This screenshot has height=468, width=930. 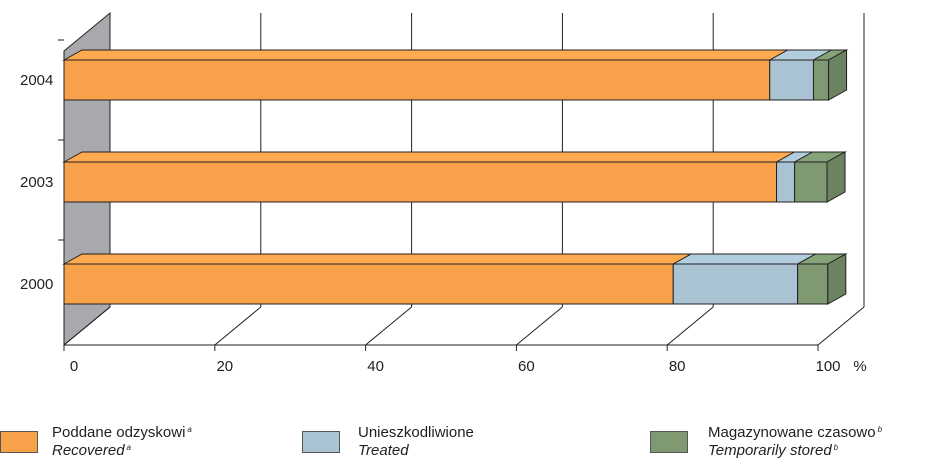 What do you see at coordinates (836, 447) in the screenshot?
I see `legend-note-stored-en: b` at bounding box center [836, 447].